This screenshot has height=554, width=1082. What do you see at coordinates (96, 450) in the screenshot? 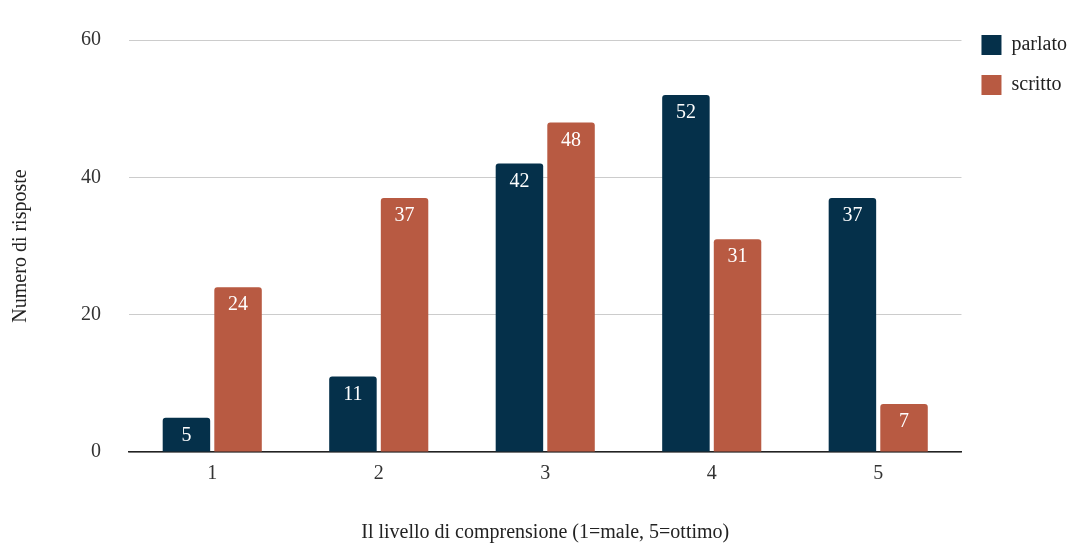
I see `y-tick-label: 0` at bounding box center [96, 450].